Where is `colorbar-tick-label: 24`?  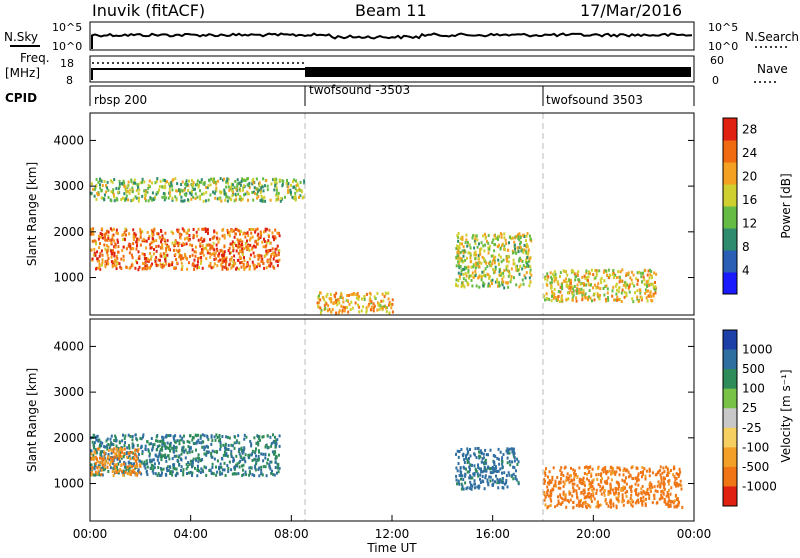 colorbar-tick-label: 24 is located at coordinates (749, 153).